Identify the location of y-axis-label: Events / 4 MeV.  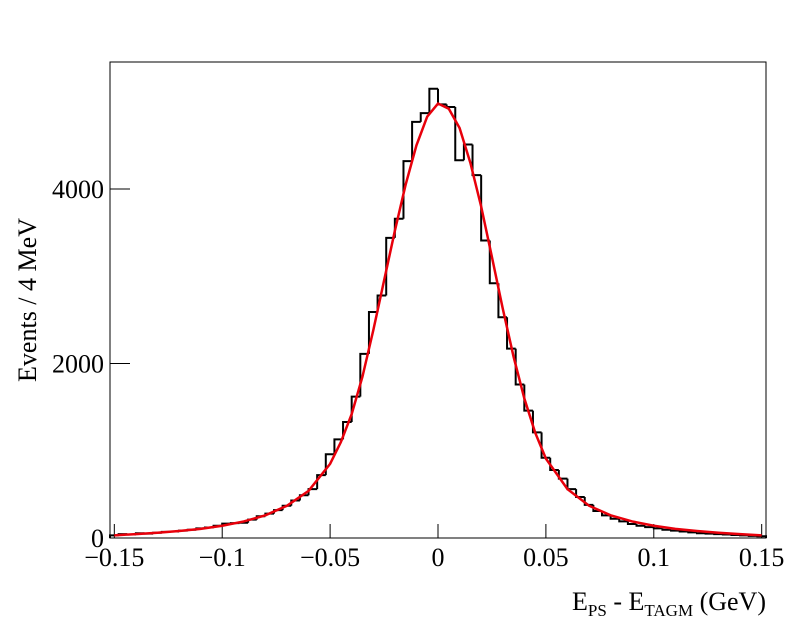
(27, 300).